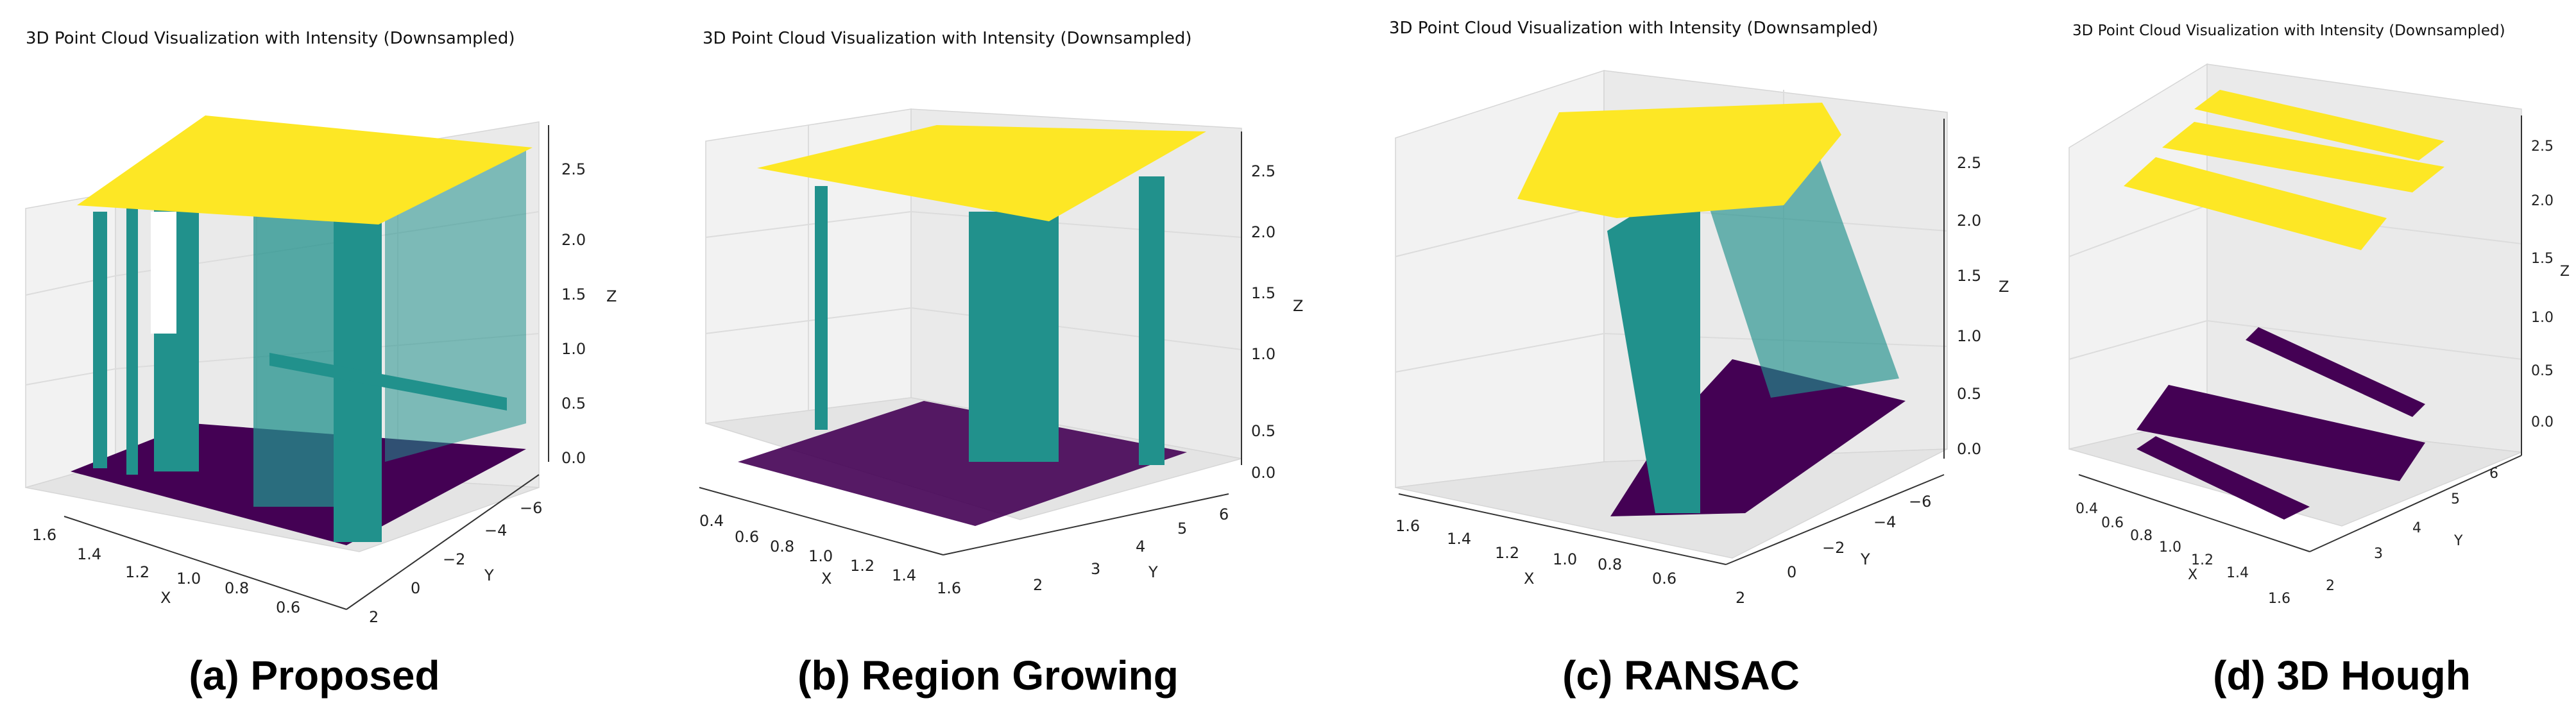  What do you see at coordinates (2087, 509) in the screenshot?
I see `x-tick: 0.4` at bounding box center [2087, 509].